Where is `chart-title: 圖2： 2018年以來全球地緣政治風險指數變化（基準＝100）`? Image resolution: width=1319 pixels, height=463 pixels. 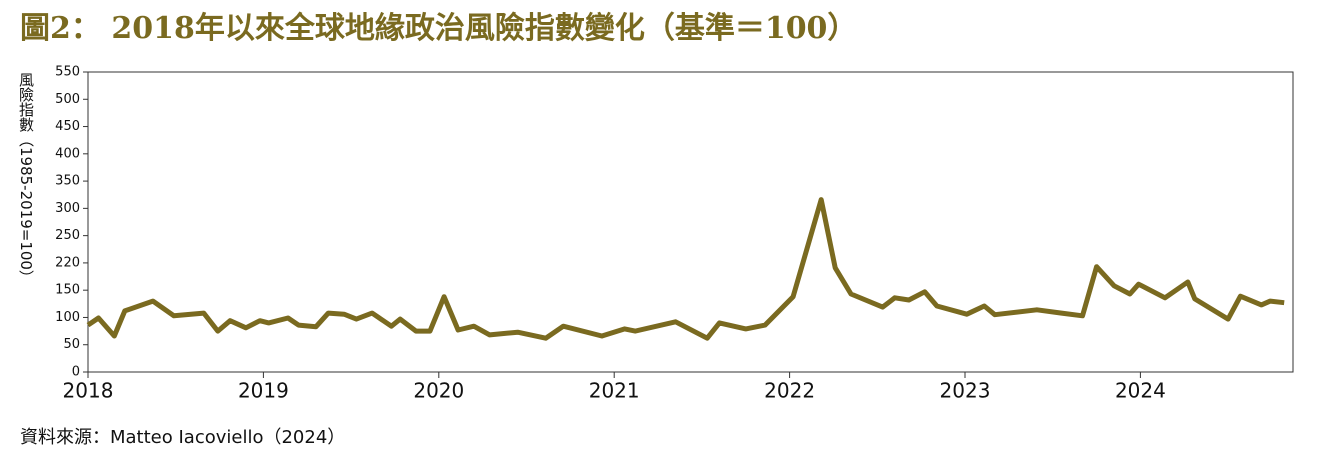 chart-title: 圖2： 2018年以來全球地緣政治風險指數變化（基準＝100） is located at coordinates (438, 28).